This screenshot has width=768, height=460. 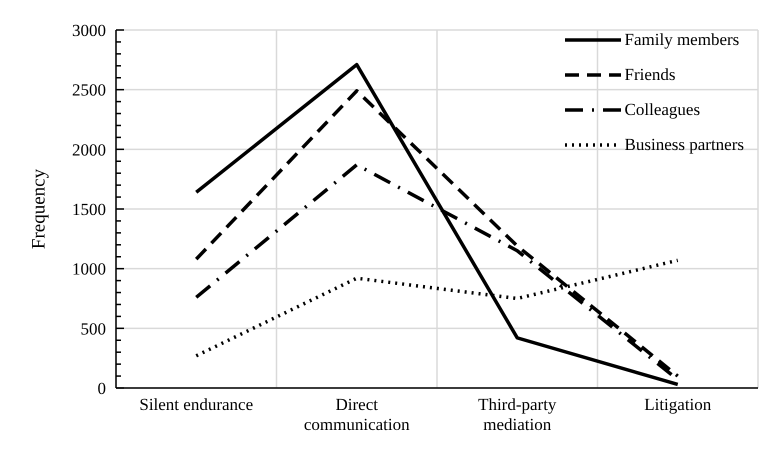 What do you see at coordinates (684, 144) in the screenshot?
I see `legend-label: Business partners` at bounding box center [684, 144].